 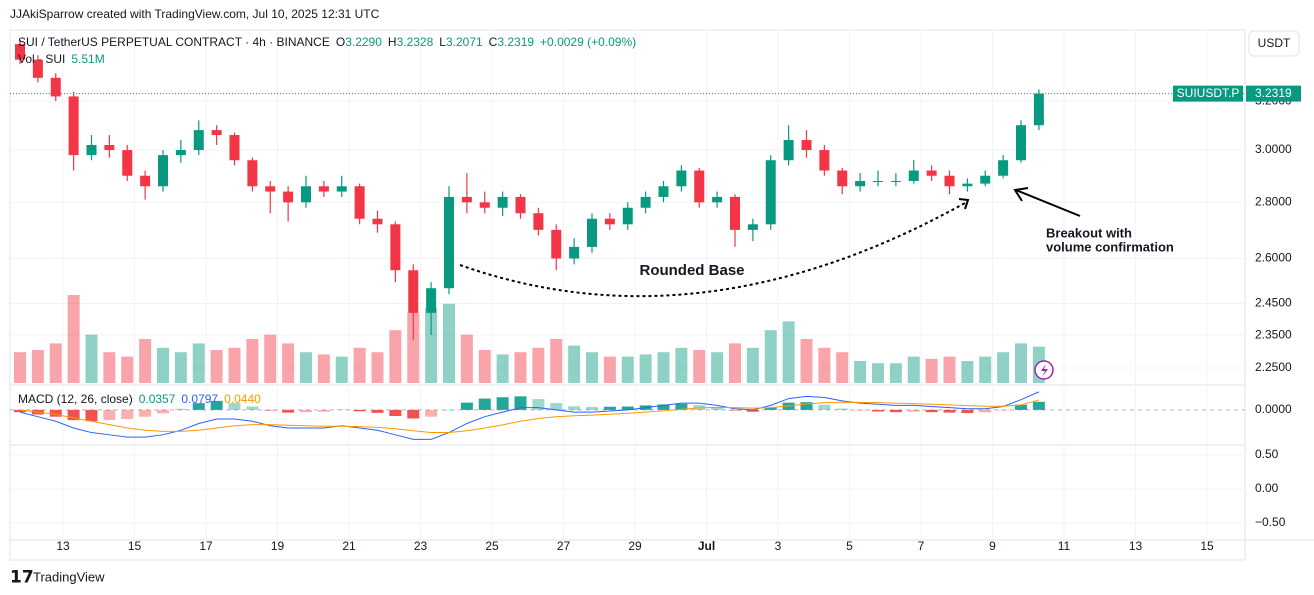 I want to click on y-tick-label: 0.50, so click(x=1267, y=454).